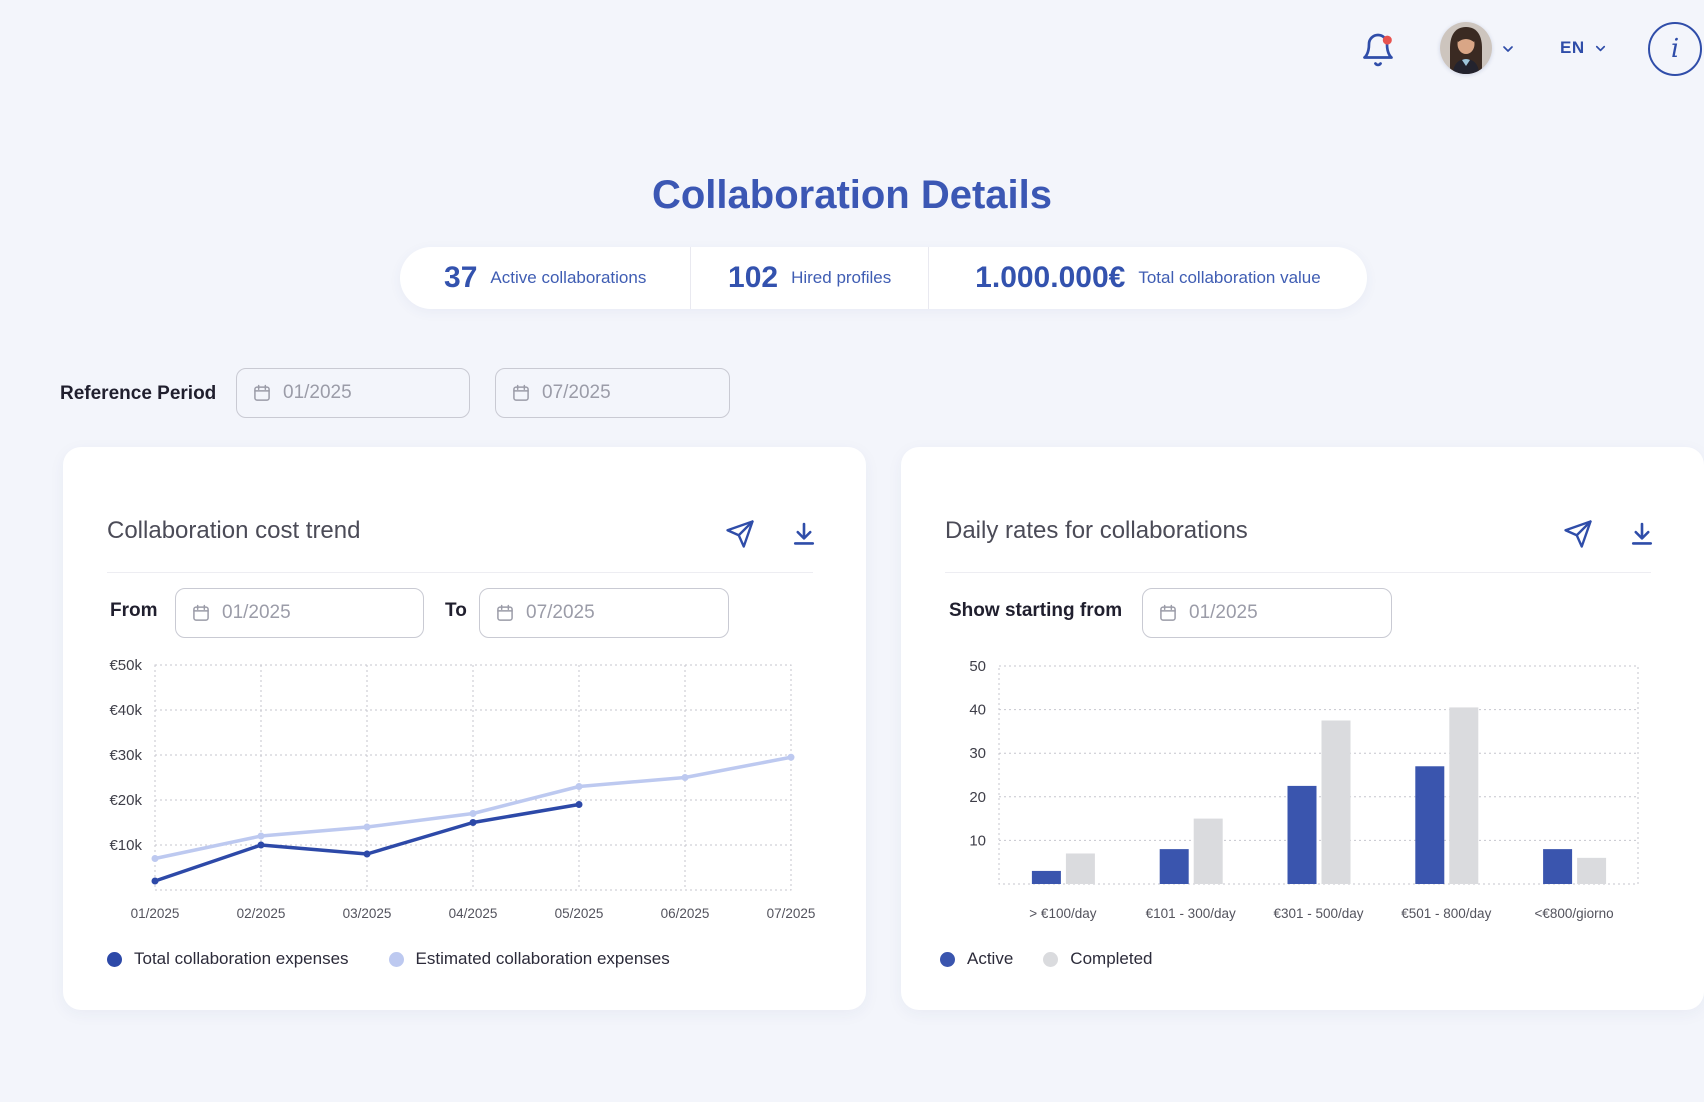 Image resolution: width=1704 pixels, height=1102 pixels. Describe the element at coordinates (568, 277) in the screenshot. I see `stat-label: Active collaborations` at that location.